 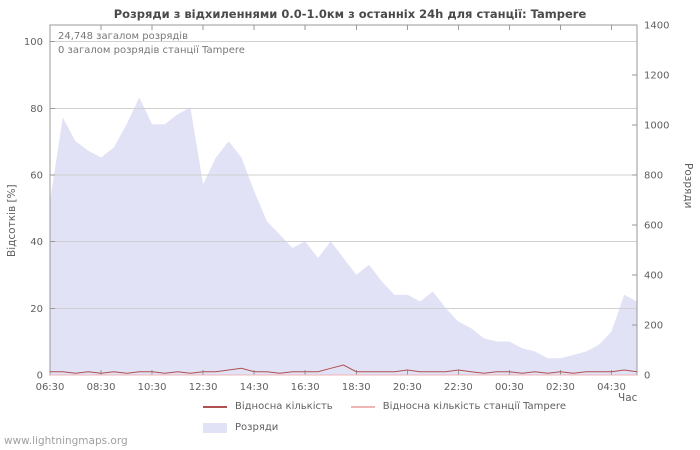 I want to click on y-tick-label-right: 1000, so click(x=656, y=126).